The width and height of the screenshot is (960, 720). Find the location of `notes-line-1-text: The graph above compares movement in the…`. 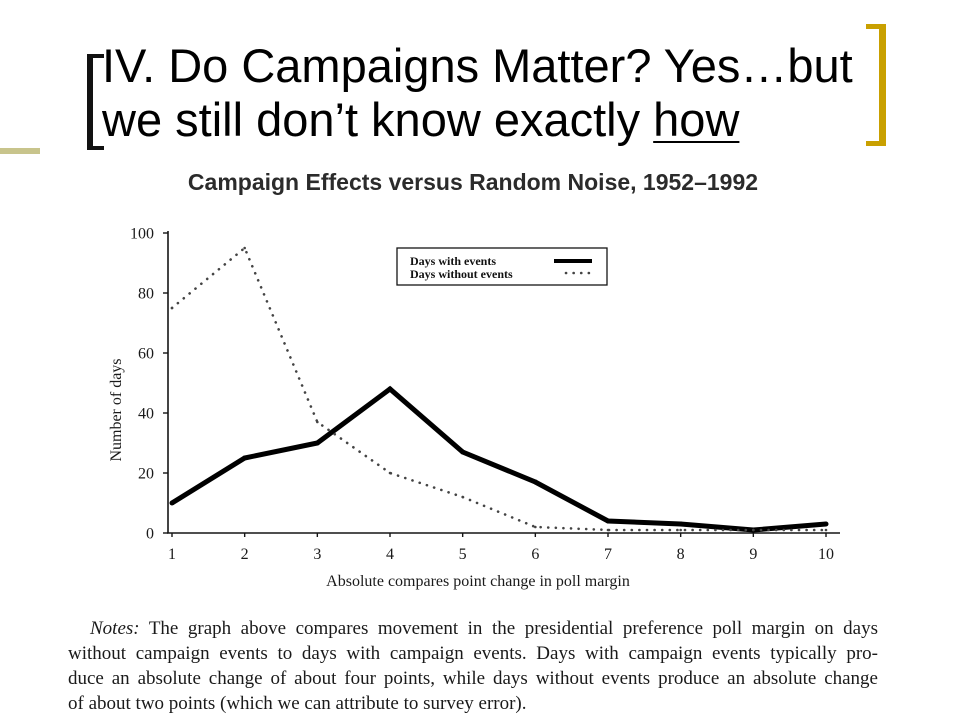

notes-line-1-text: The graph above compares movement in the… is located at coordinates (513, 628).